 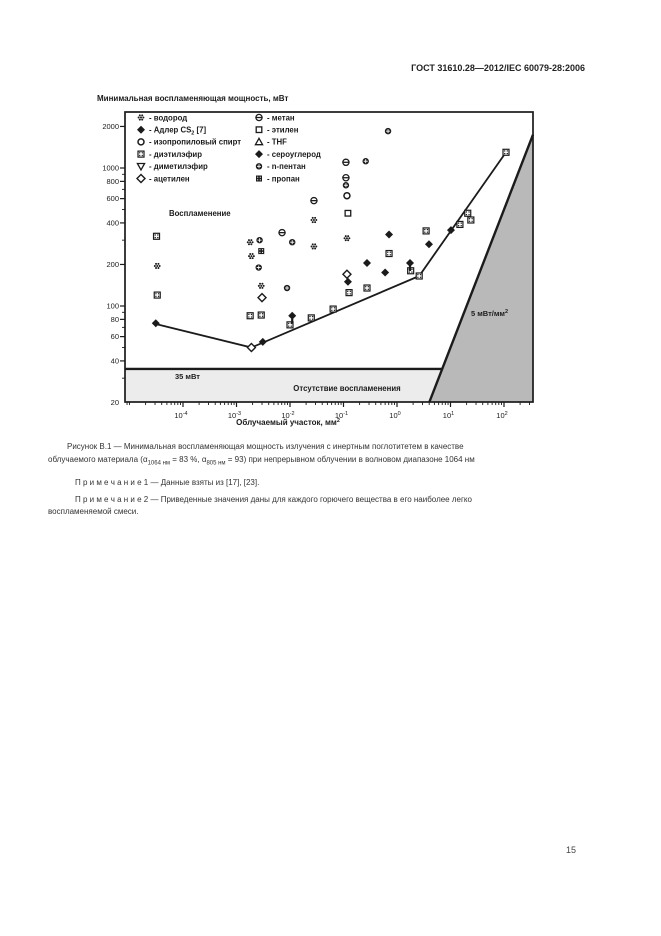 I want to click on power-density-label: 5 мВт/мм2, so click(x=489, y=313).